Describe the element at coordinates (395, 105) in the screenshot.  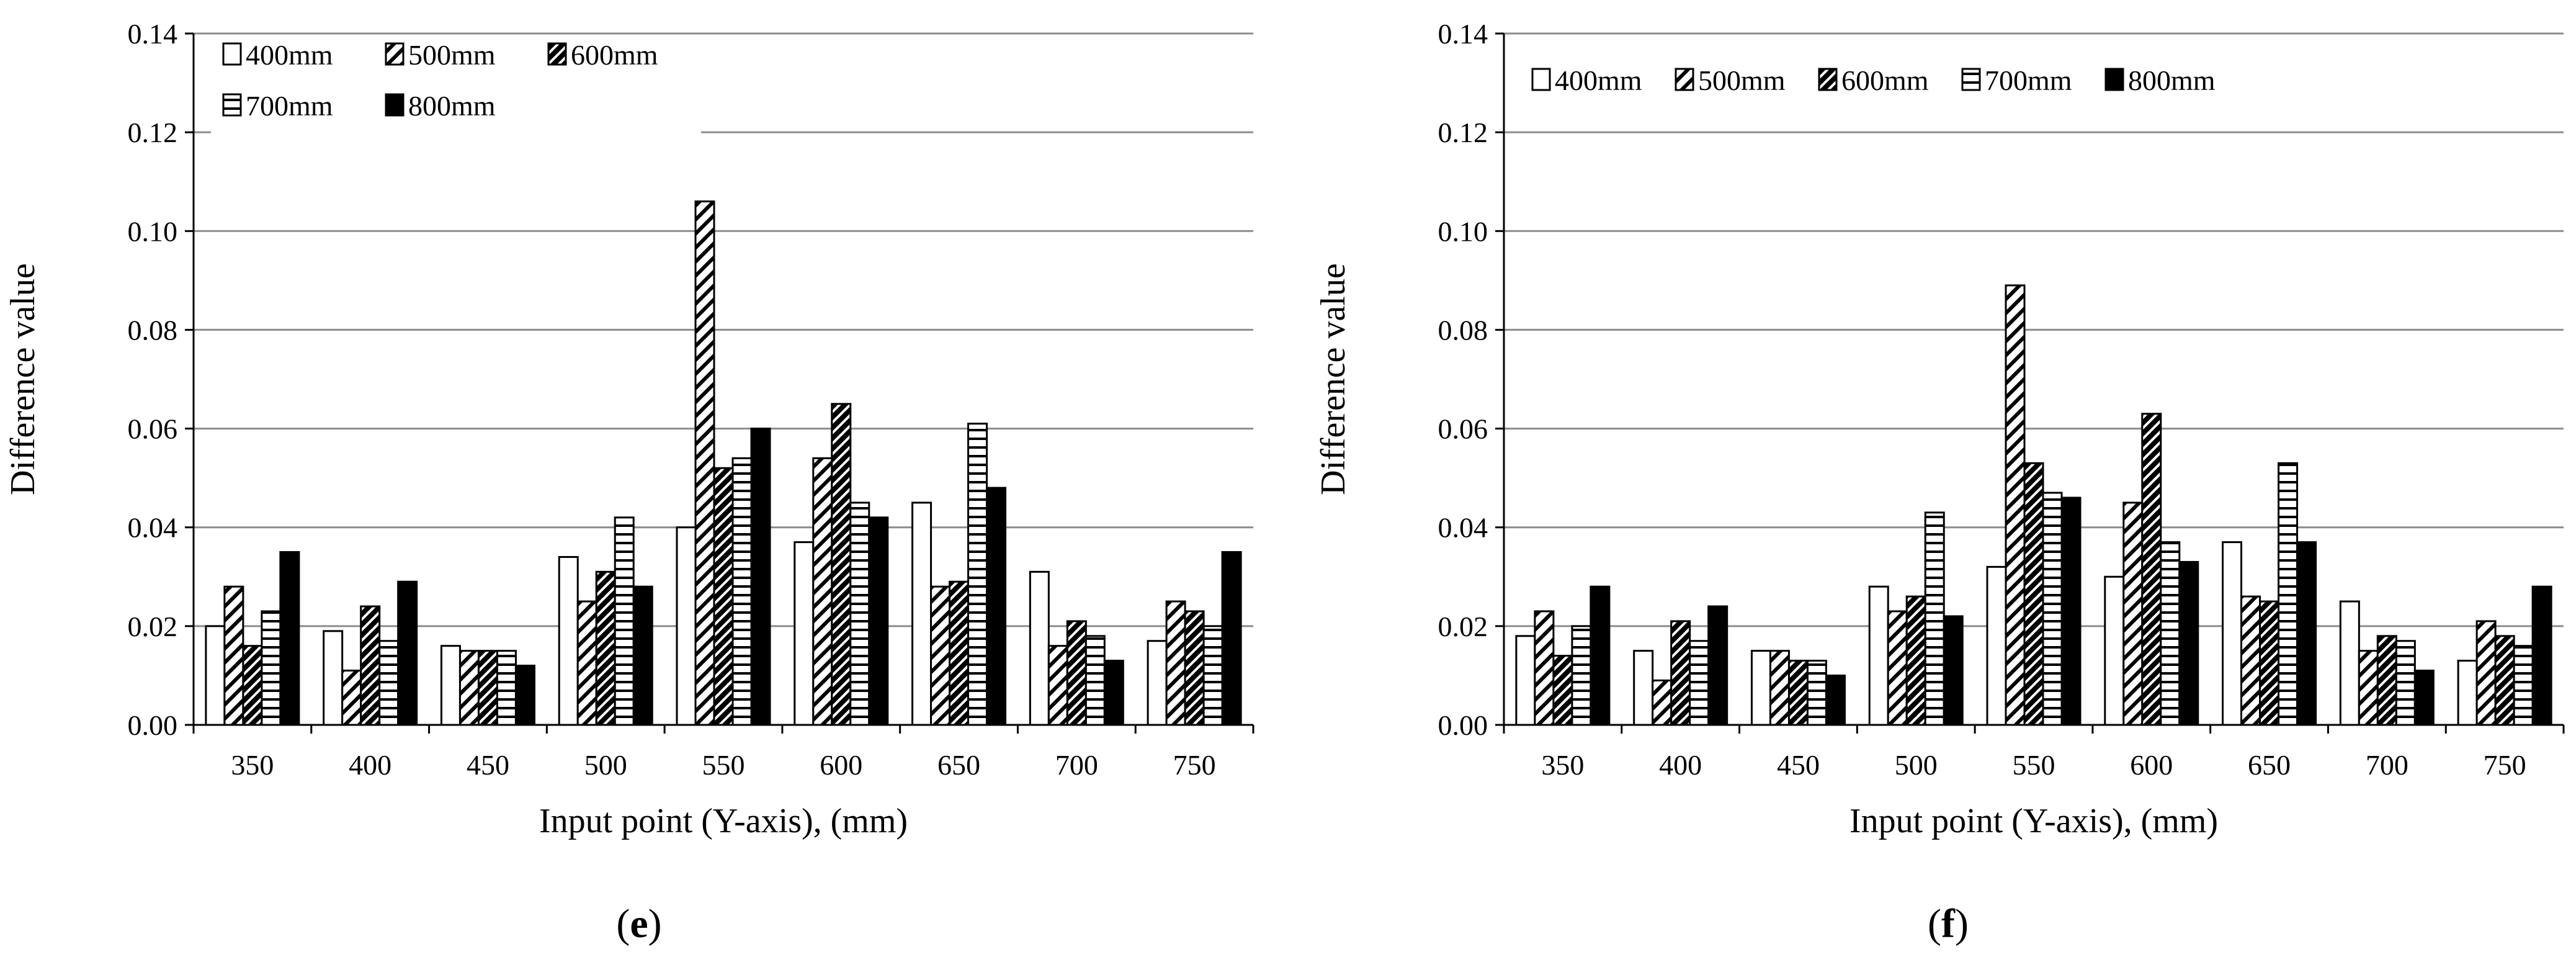
I see `legend-swatch-800mm` at that location.